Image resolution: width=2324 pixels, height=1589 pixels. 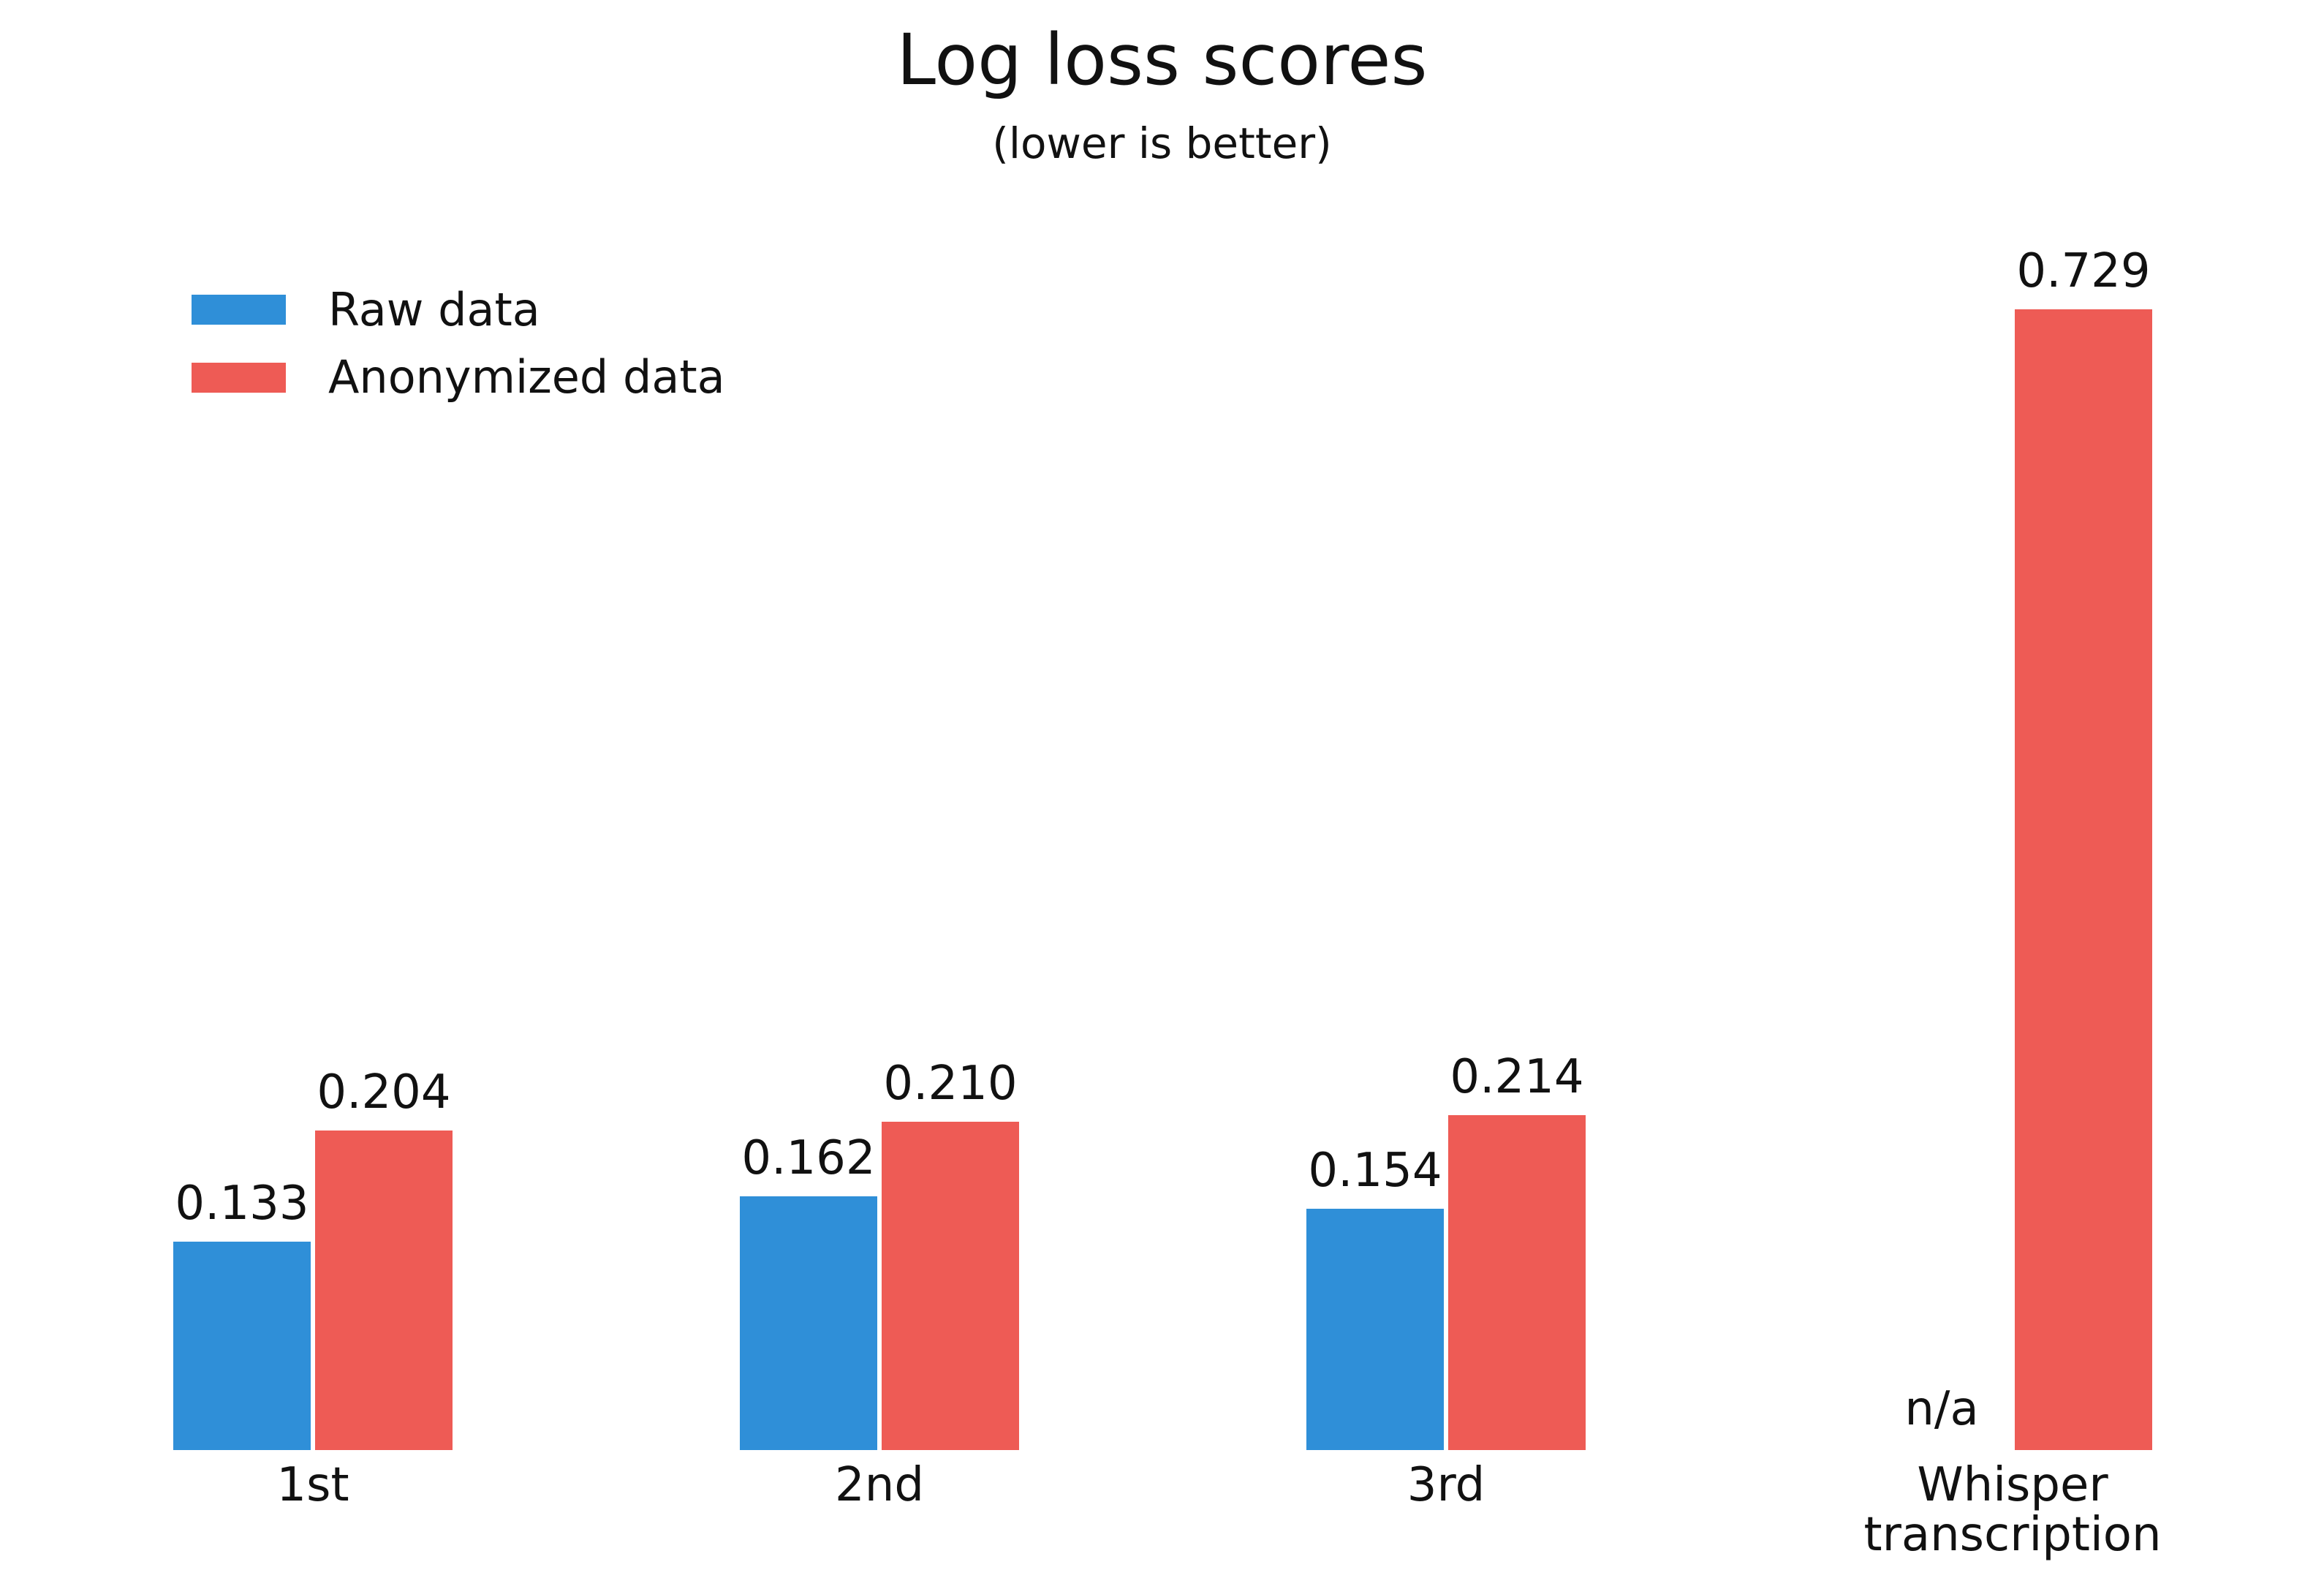 What do you see at coordinates (242, 1204) in the screenshot?
I see `value-label: 0.133` at bounding box center [242, 1204].